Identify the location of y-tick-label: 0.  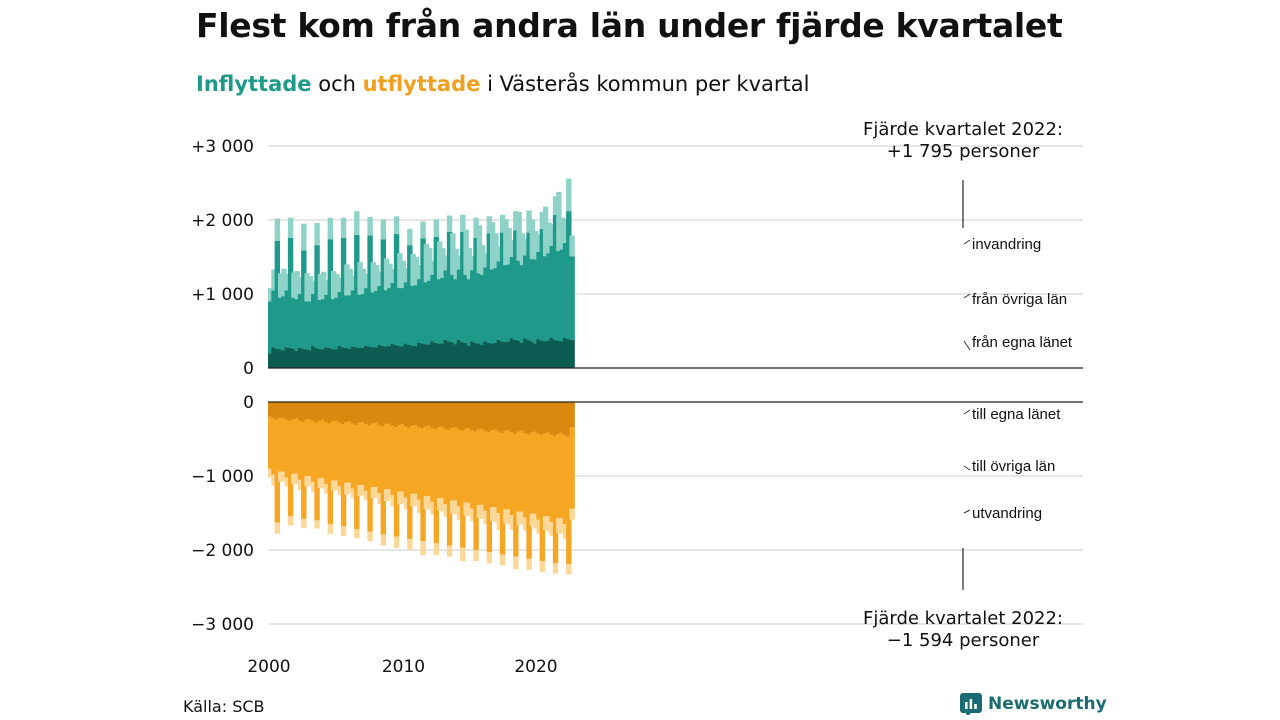
(248, 369).